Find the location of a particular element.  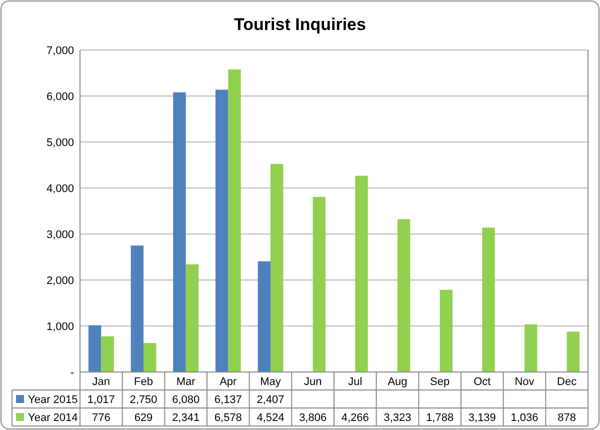

data-label: 3,806 is located at coordinates (313, 418).